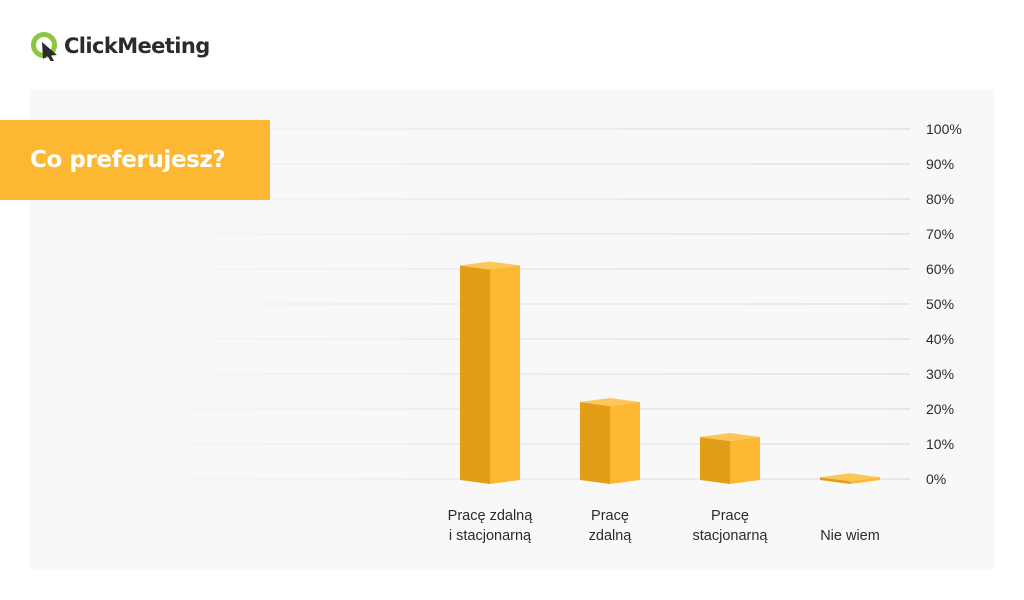 The image size is (1024, 600). What do you see at coordinates (940, 444) in the screenshot?
I see `y-tick-label: 10%` at bounding box center [940, 444].